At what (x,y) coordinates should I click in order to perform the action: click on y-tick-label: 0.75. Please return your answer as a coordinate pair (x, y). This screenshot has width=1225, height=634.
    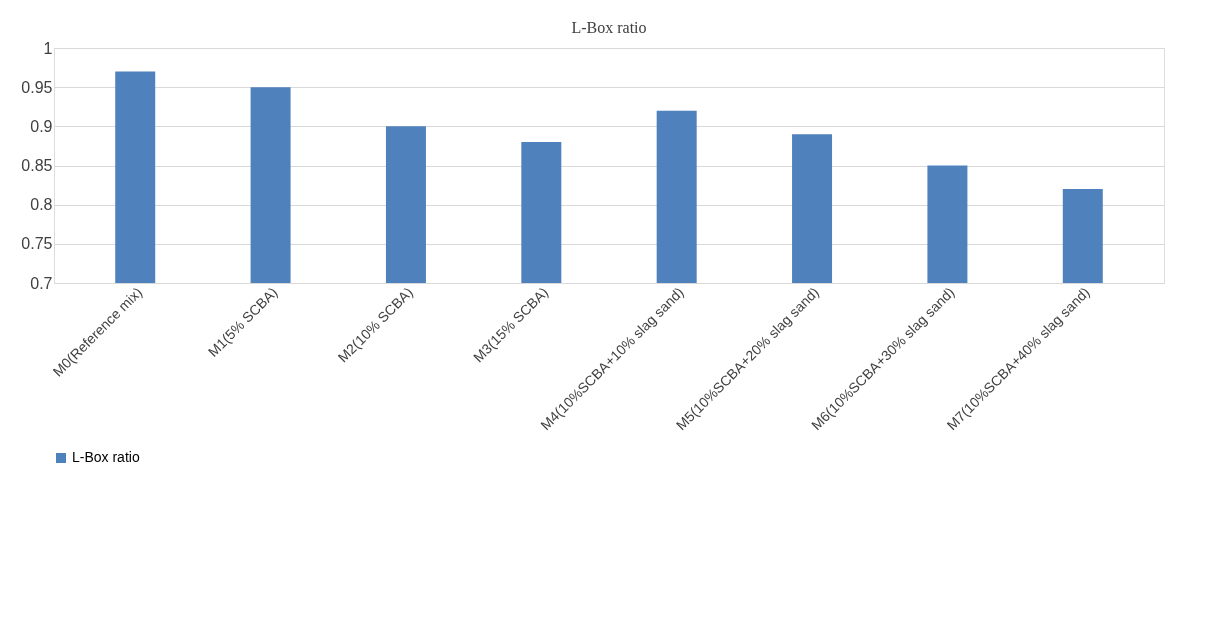
    Looking at the image, I should click on (37, 244).